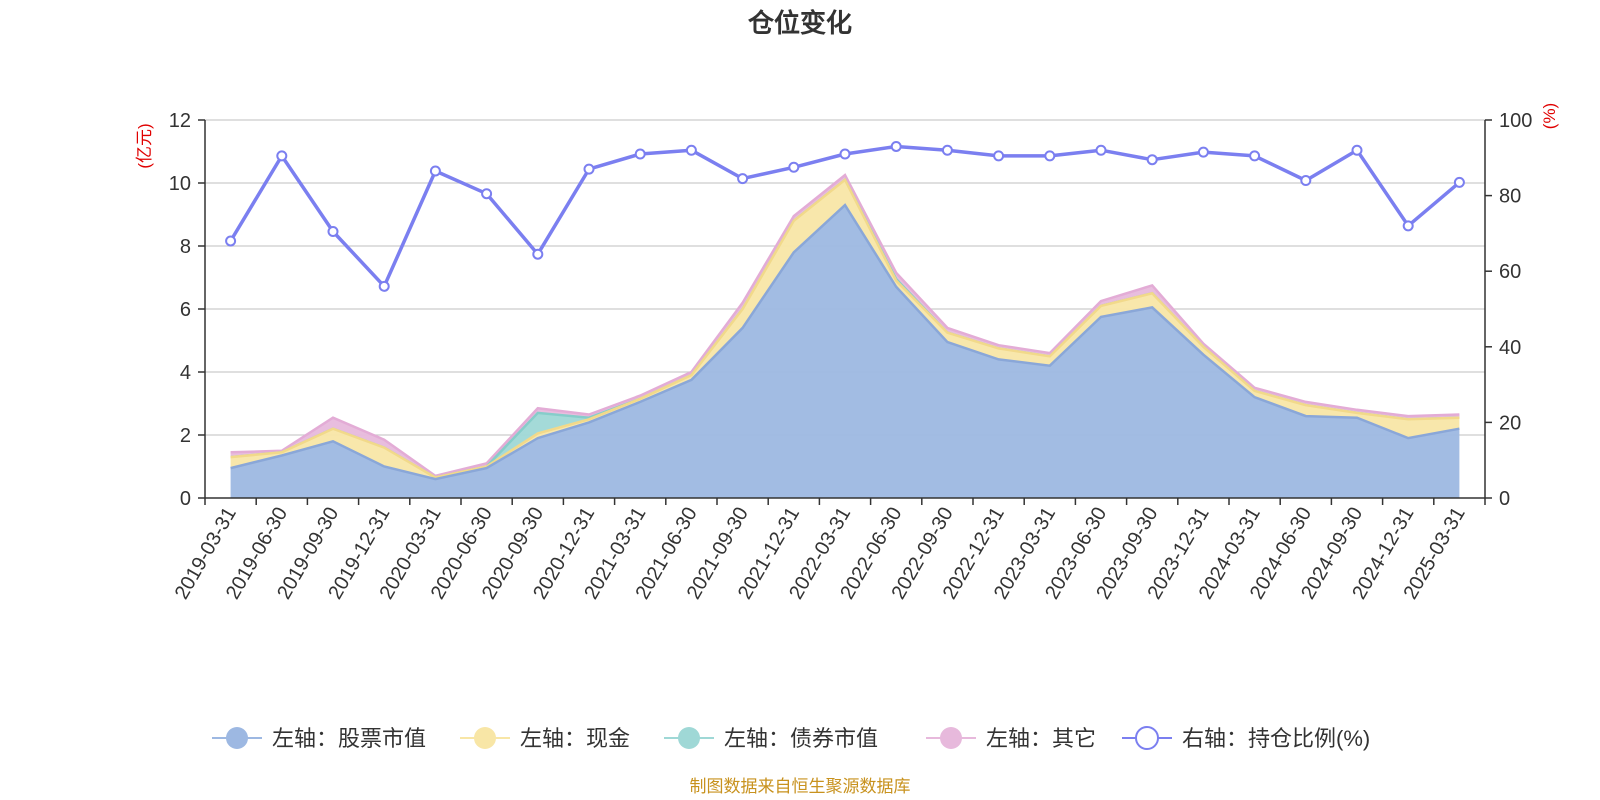 The image size is (1600, 800). I want to click on legend-item-2: 左轴：债券市值, so click(771, 738).